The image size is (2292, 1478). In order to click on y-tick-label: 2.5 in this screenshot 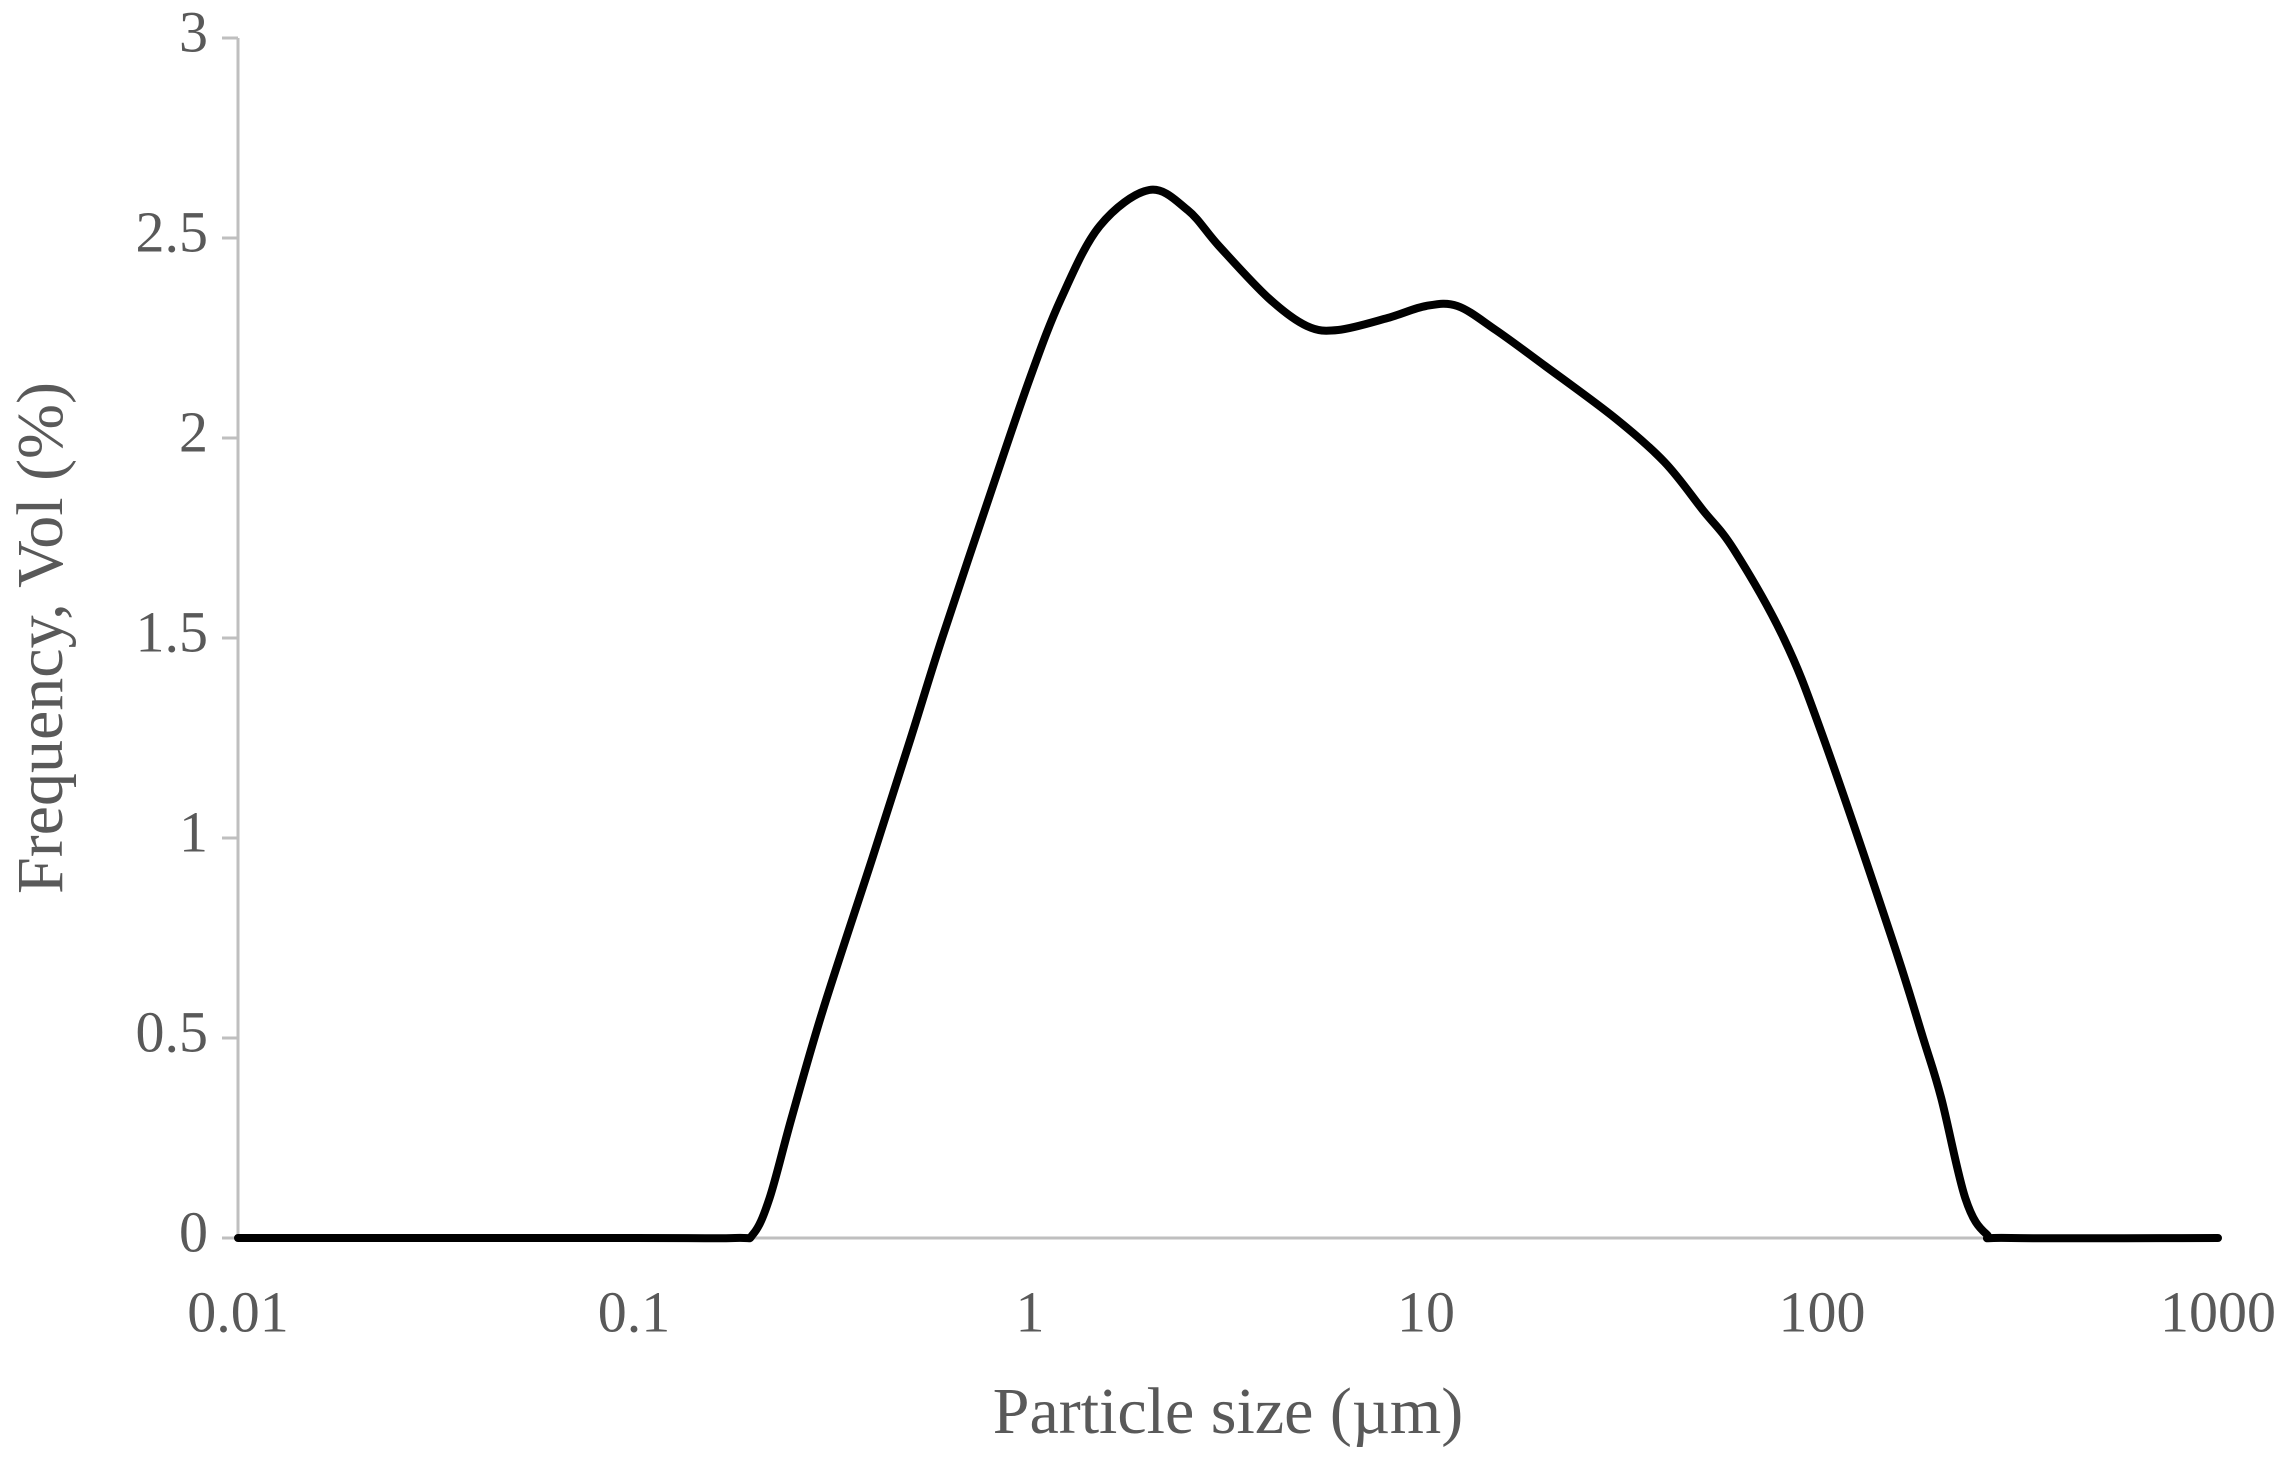, I will do `click(172, 231)`.